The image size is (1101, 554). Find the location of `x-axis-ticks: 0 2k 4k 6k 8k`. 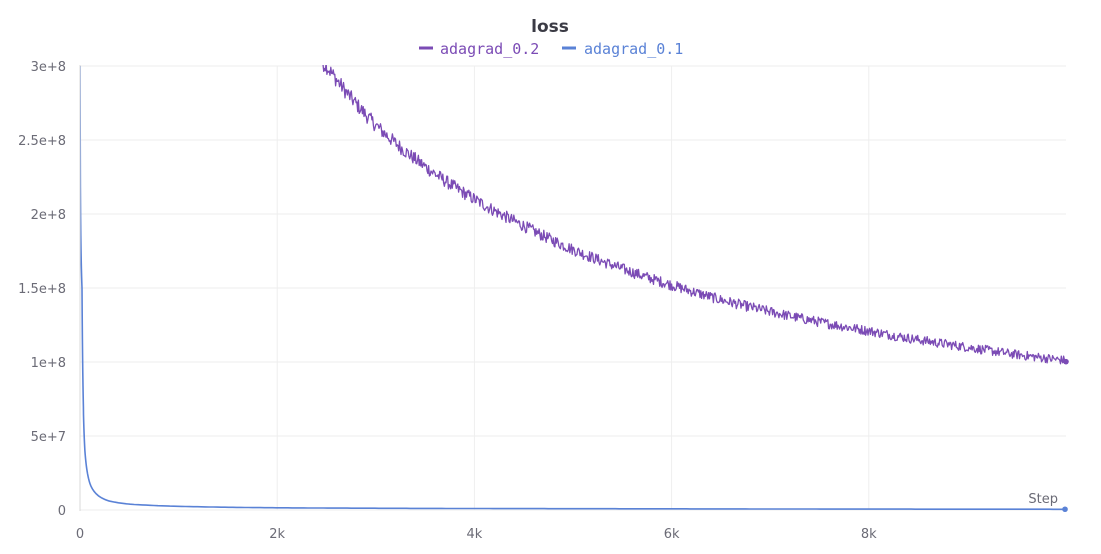

x-axis-ticks: 0 2k 4k 6k 8k is located at coordinates (476, 534).